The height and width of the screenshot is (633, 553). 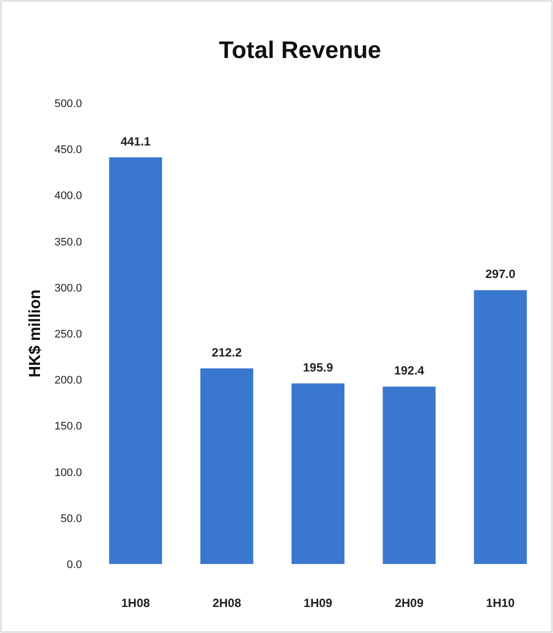 I want to click on x-tick-label: 2H09, so click(x=409, y=603).